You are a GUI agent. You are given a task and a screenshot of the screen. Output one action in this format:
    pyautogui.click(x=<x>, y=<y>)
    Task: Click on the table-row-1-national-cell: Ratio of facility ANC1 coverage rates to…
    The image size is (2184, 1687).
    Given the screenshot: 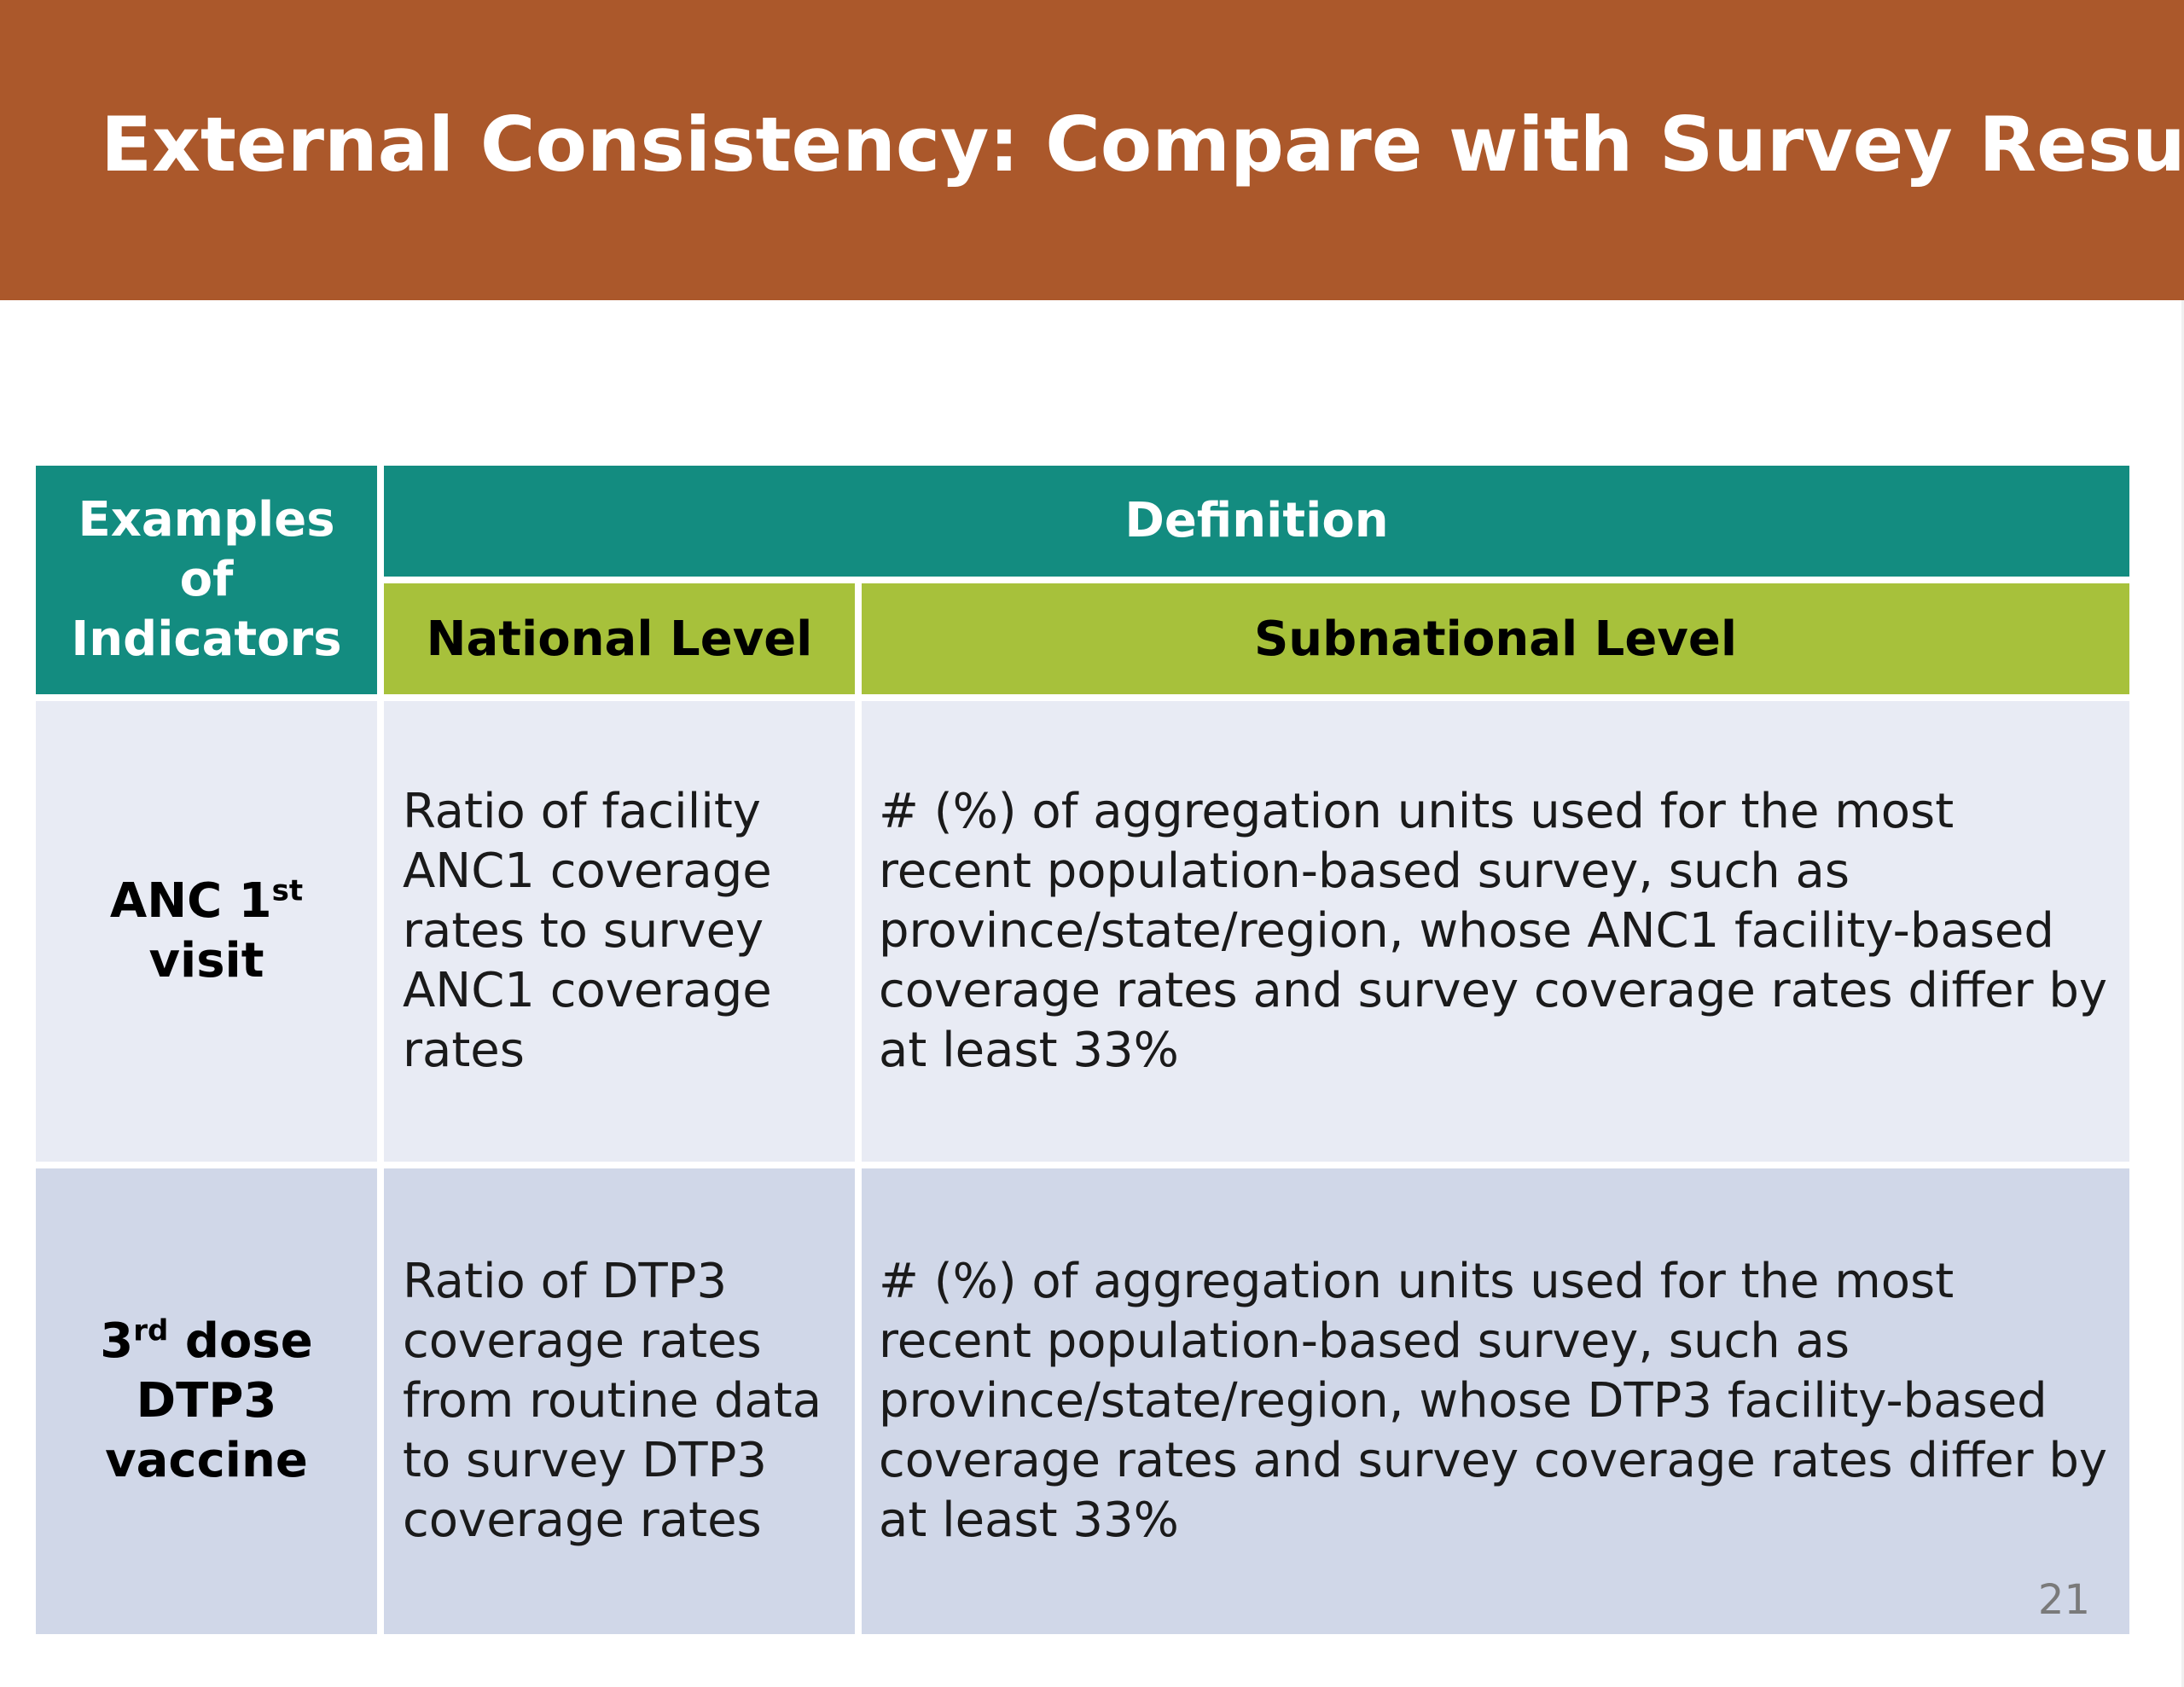 What is the action you would take?
    pyautogui.click(x=619, y=932)
    